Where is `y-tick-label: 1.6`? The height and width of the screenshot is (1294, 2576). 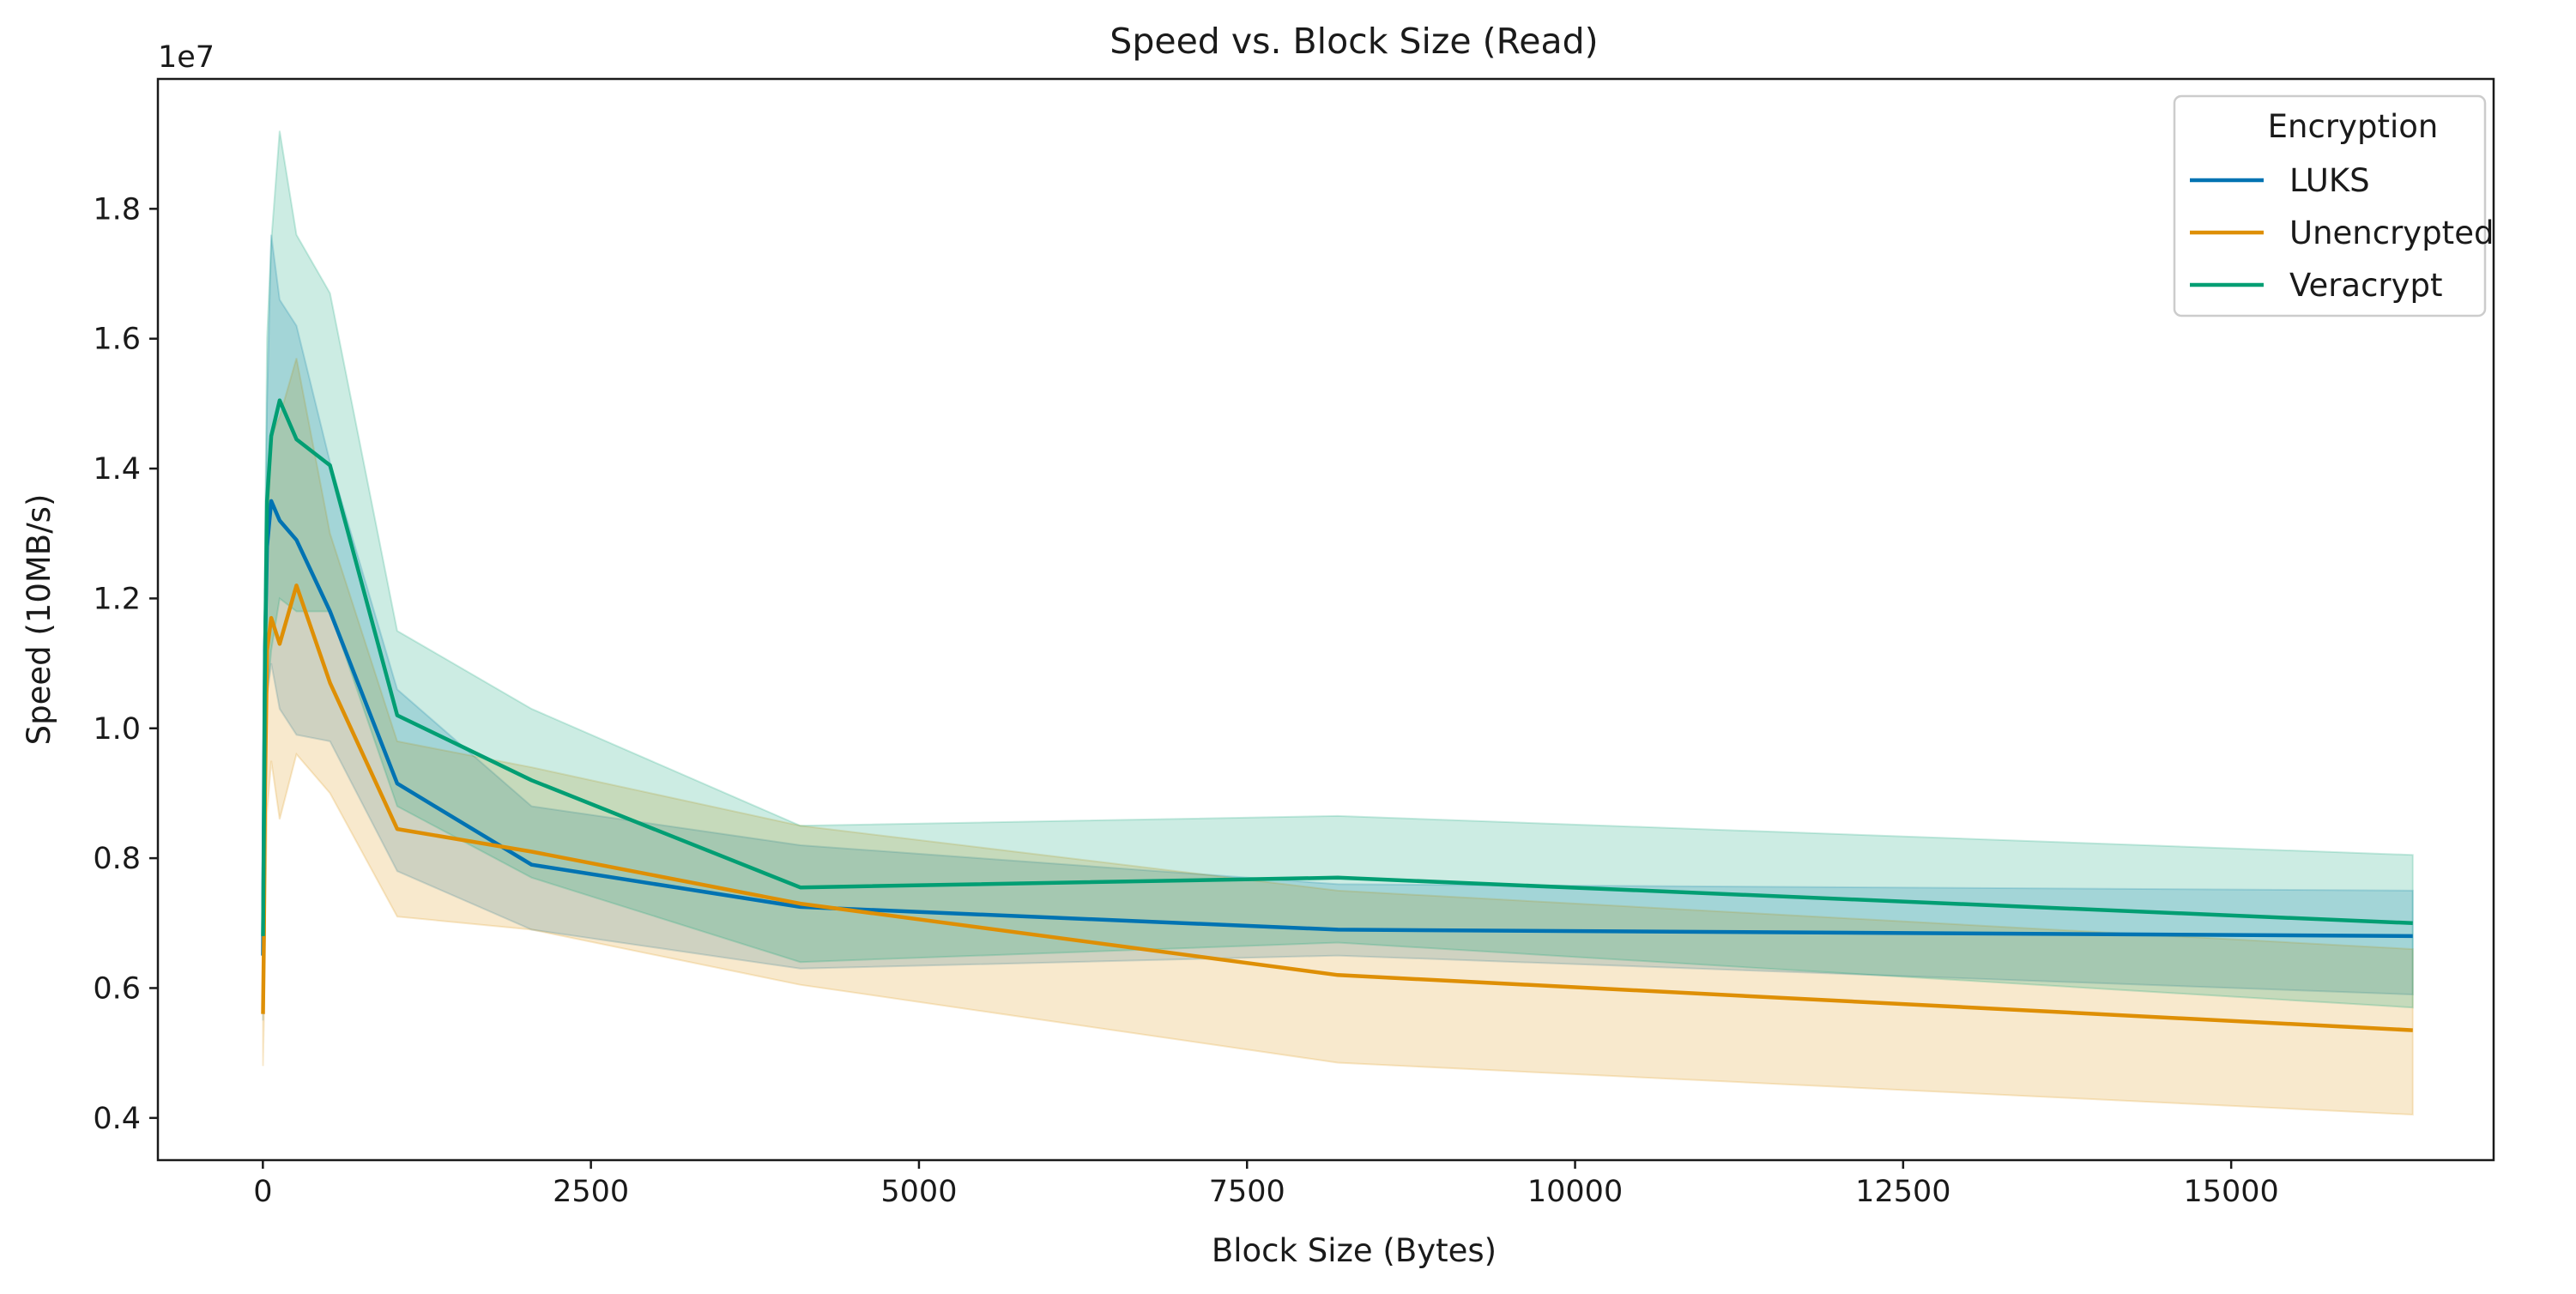
y-tick-label: 1.6 is located at coordinates (117, 340).